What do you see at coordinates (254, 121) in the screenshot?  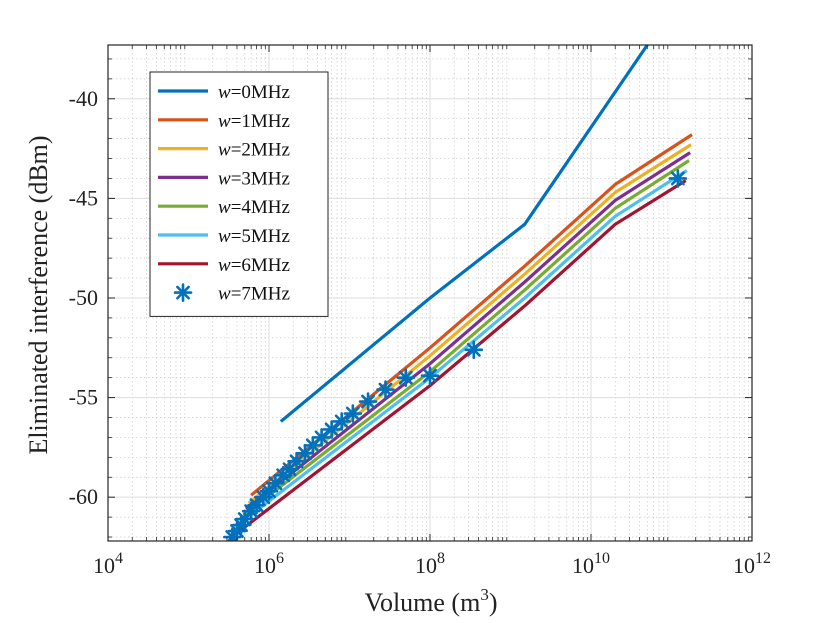 I see `legend-label-1: w=1MHz` at bounding box center [254, 121].